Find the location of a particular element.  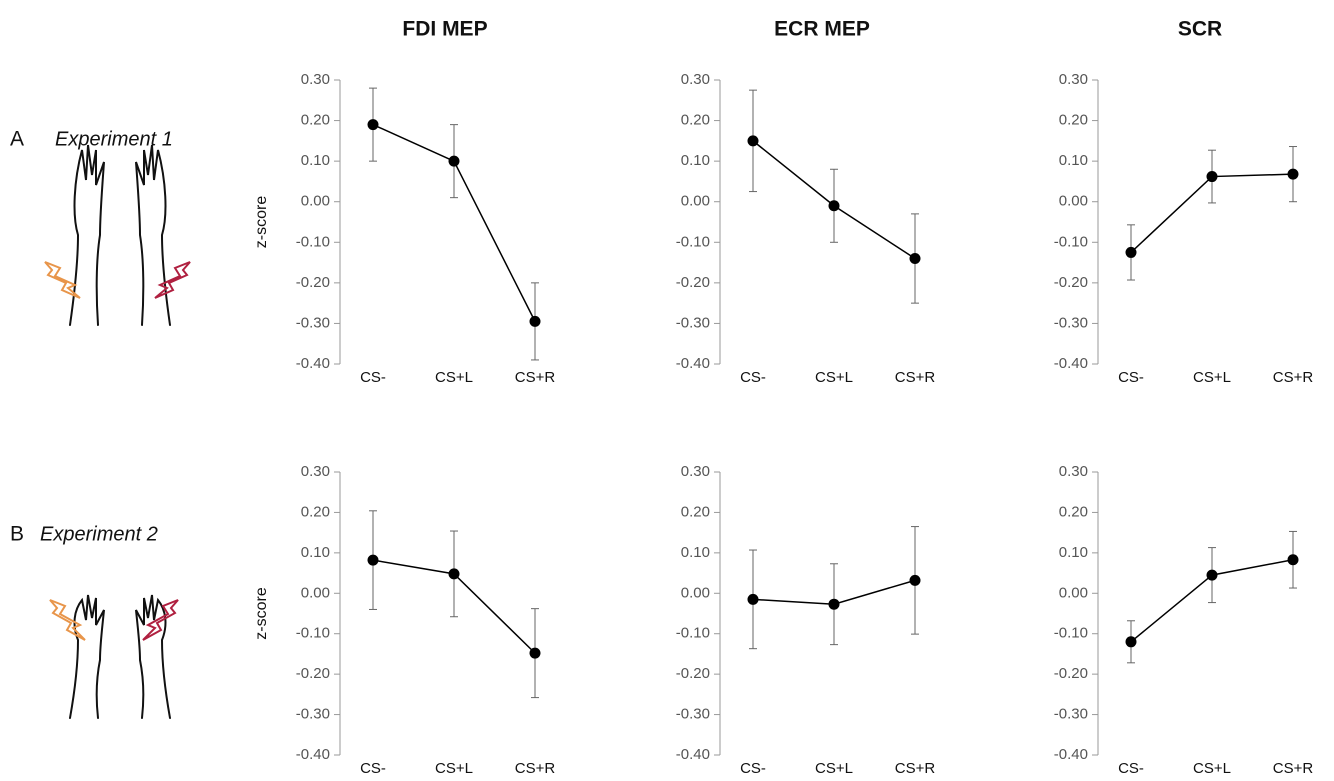

row-label: Experiment 2 is located at coordinates (99, 534).